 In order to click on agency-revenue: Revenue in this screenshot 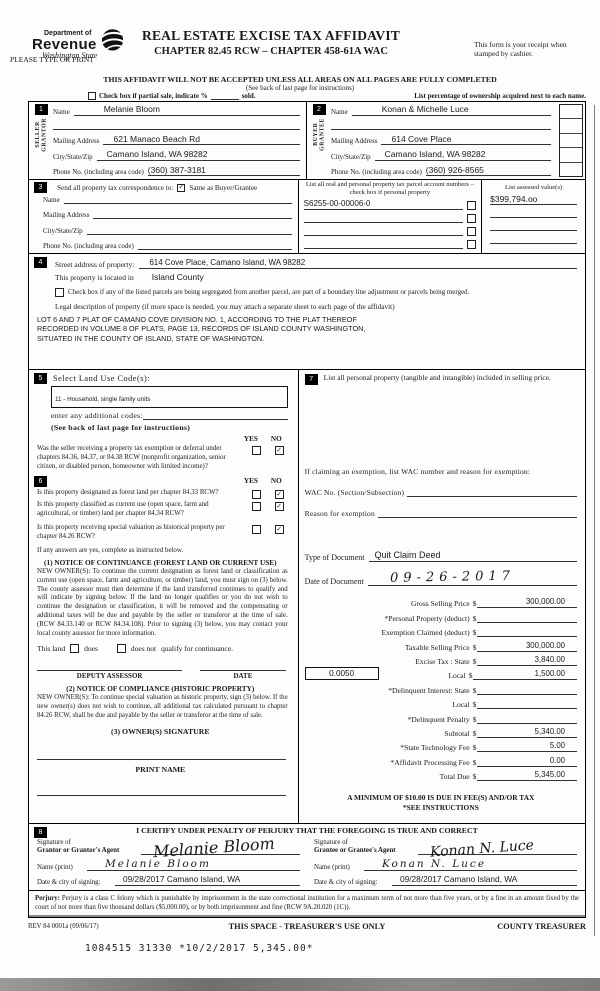, I will do `click(64, 44)`.